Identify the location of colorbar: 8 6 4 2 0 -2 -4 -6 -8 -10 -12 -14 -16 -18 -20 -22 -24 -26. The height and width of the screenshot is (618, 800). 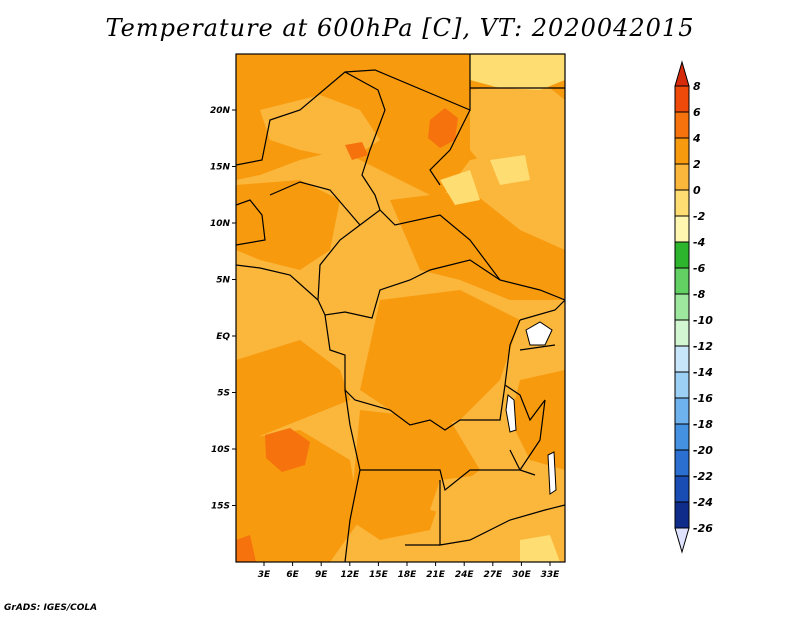
(693, 307).